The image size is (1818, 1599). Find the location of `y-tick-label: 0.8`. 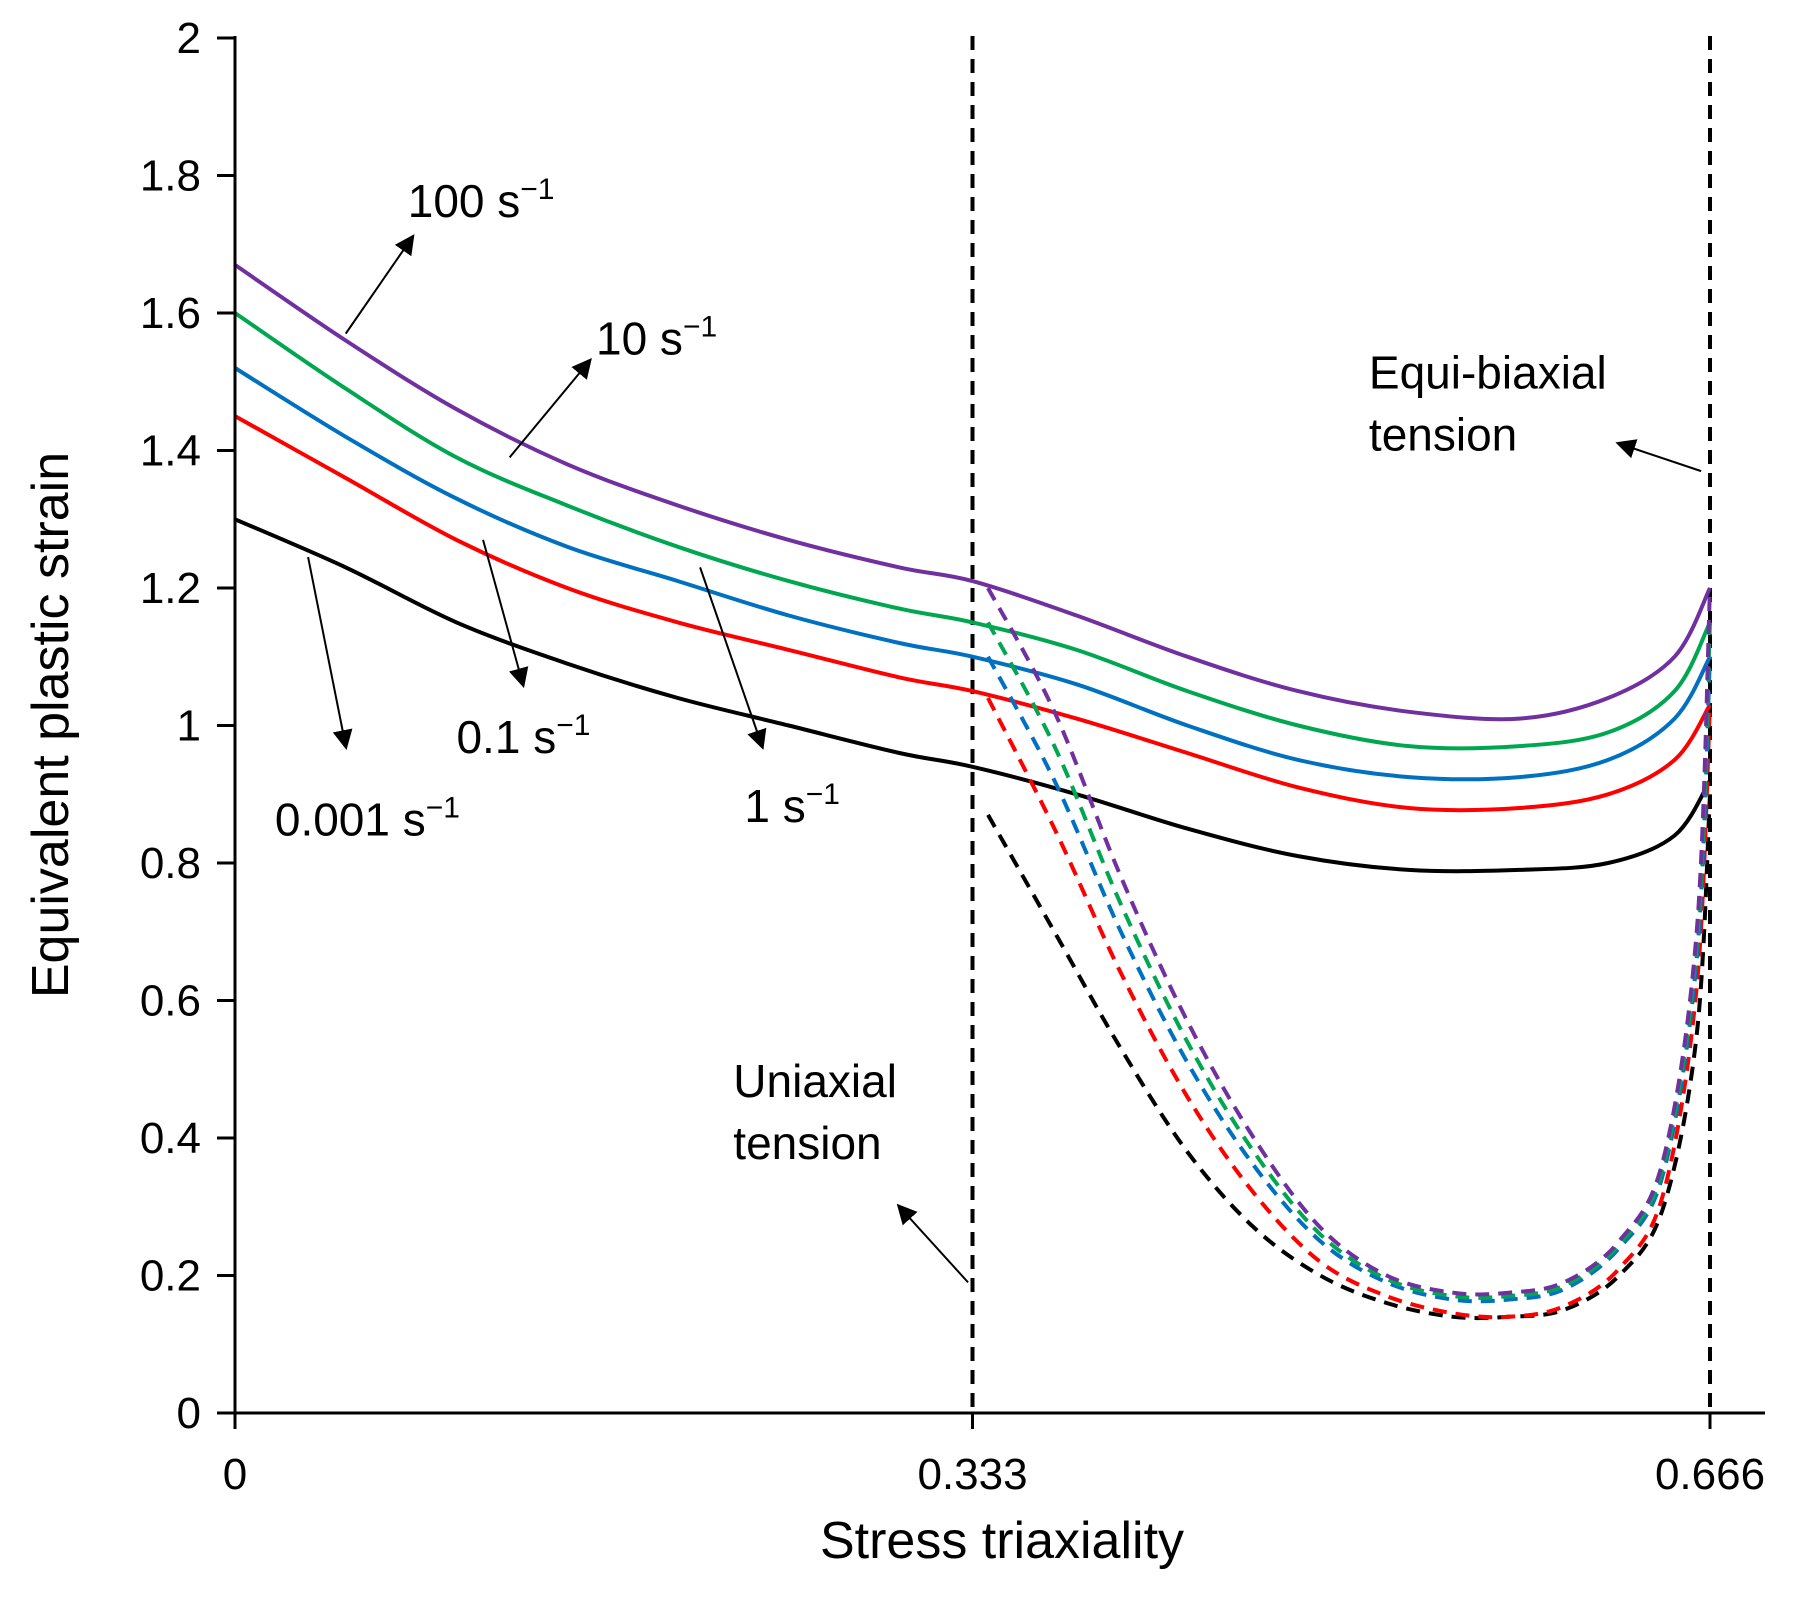

y-tick-label: 0.8 is located at coordinates (170, 863).